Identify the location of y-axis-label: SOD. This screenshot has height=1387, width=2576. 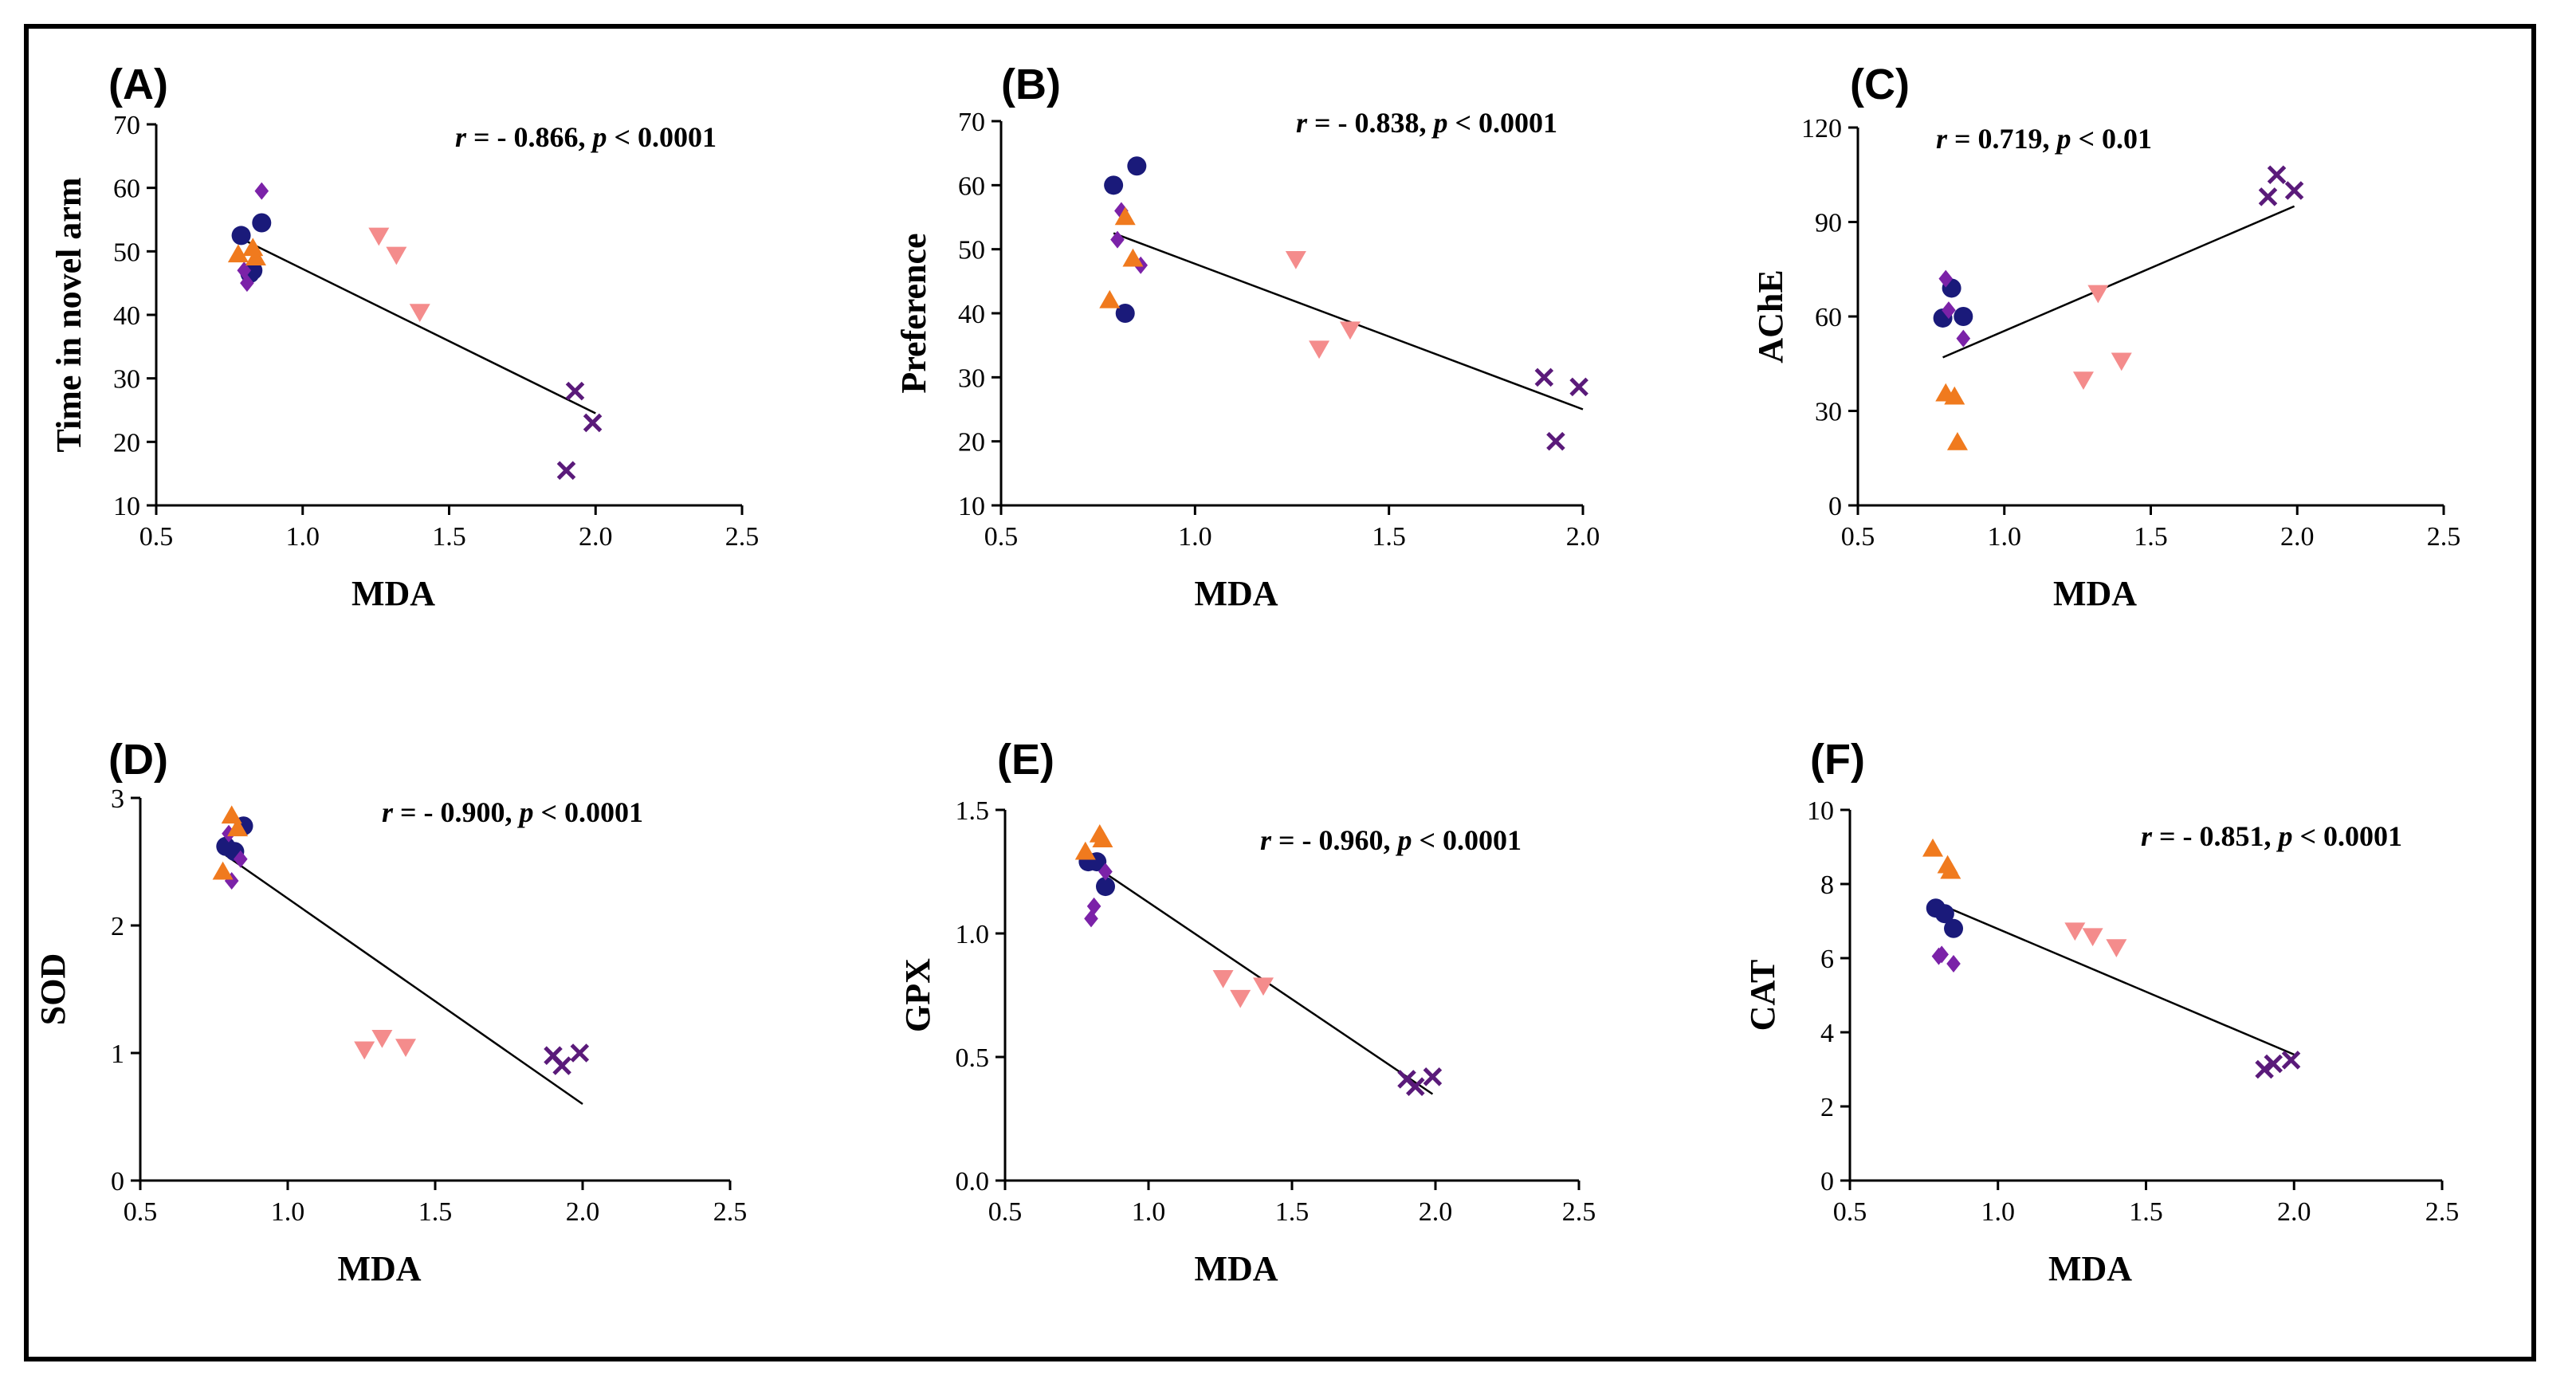
(53, 989).